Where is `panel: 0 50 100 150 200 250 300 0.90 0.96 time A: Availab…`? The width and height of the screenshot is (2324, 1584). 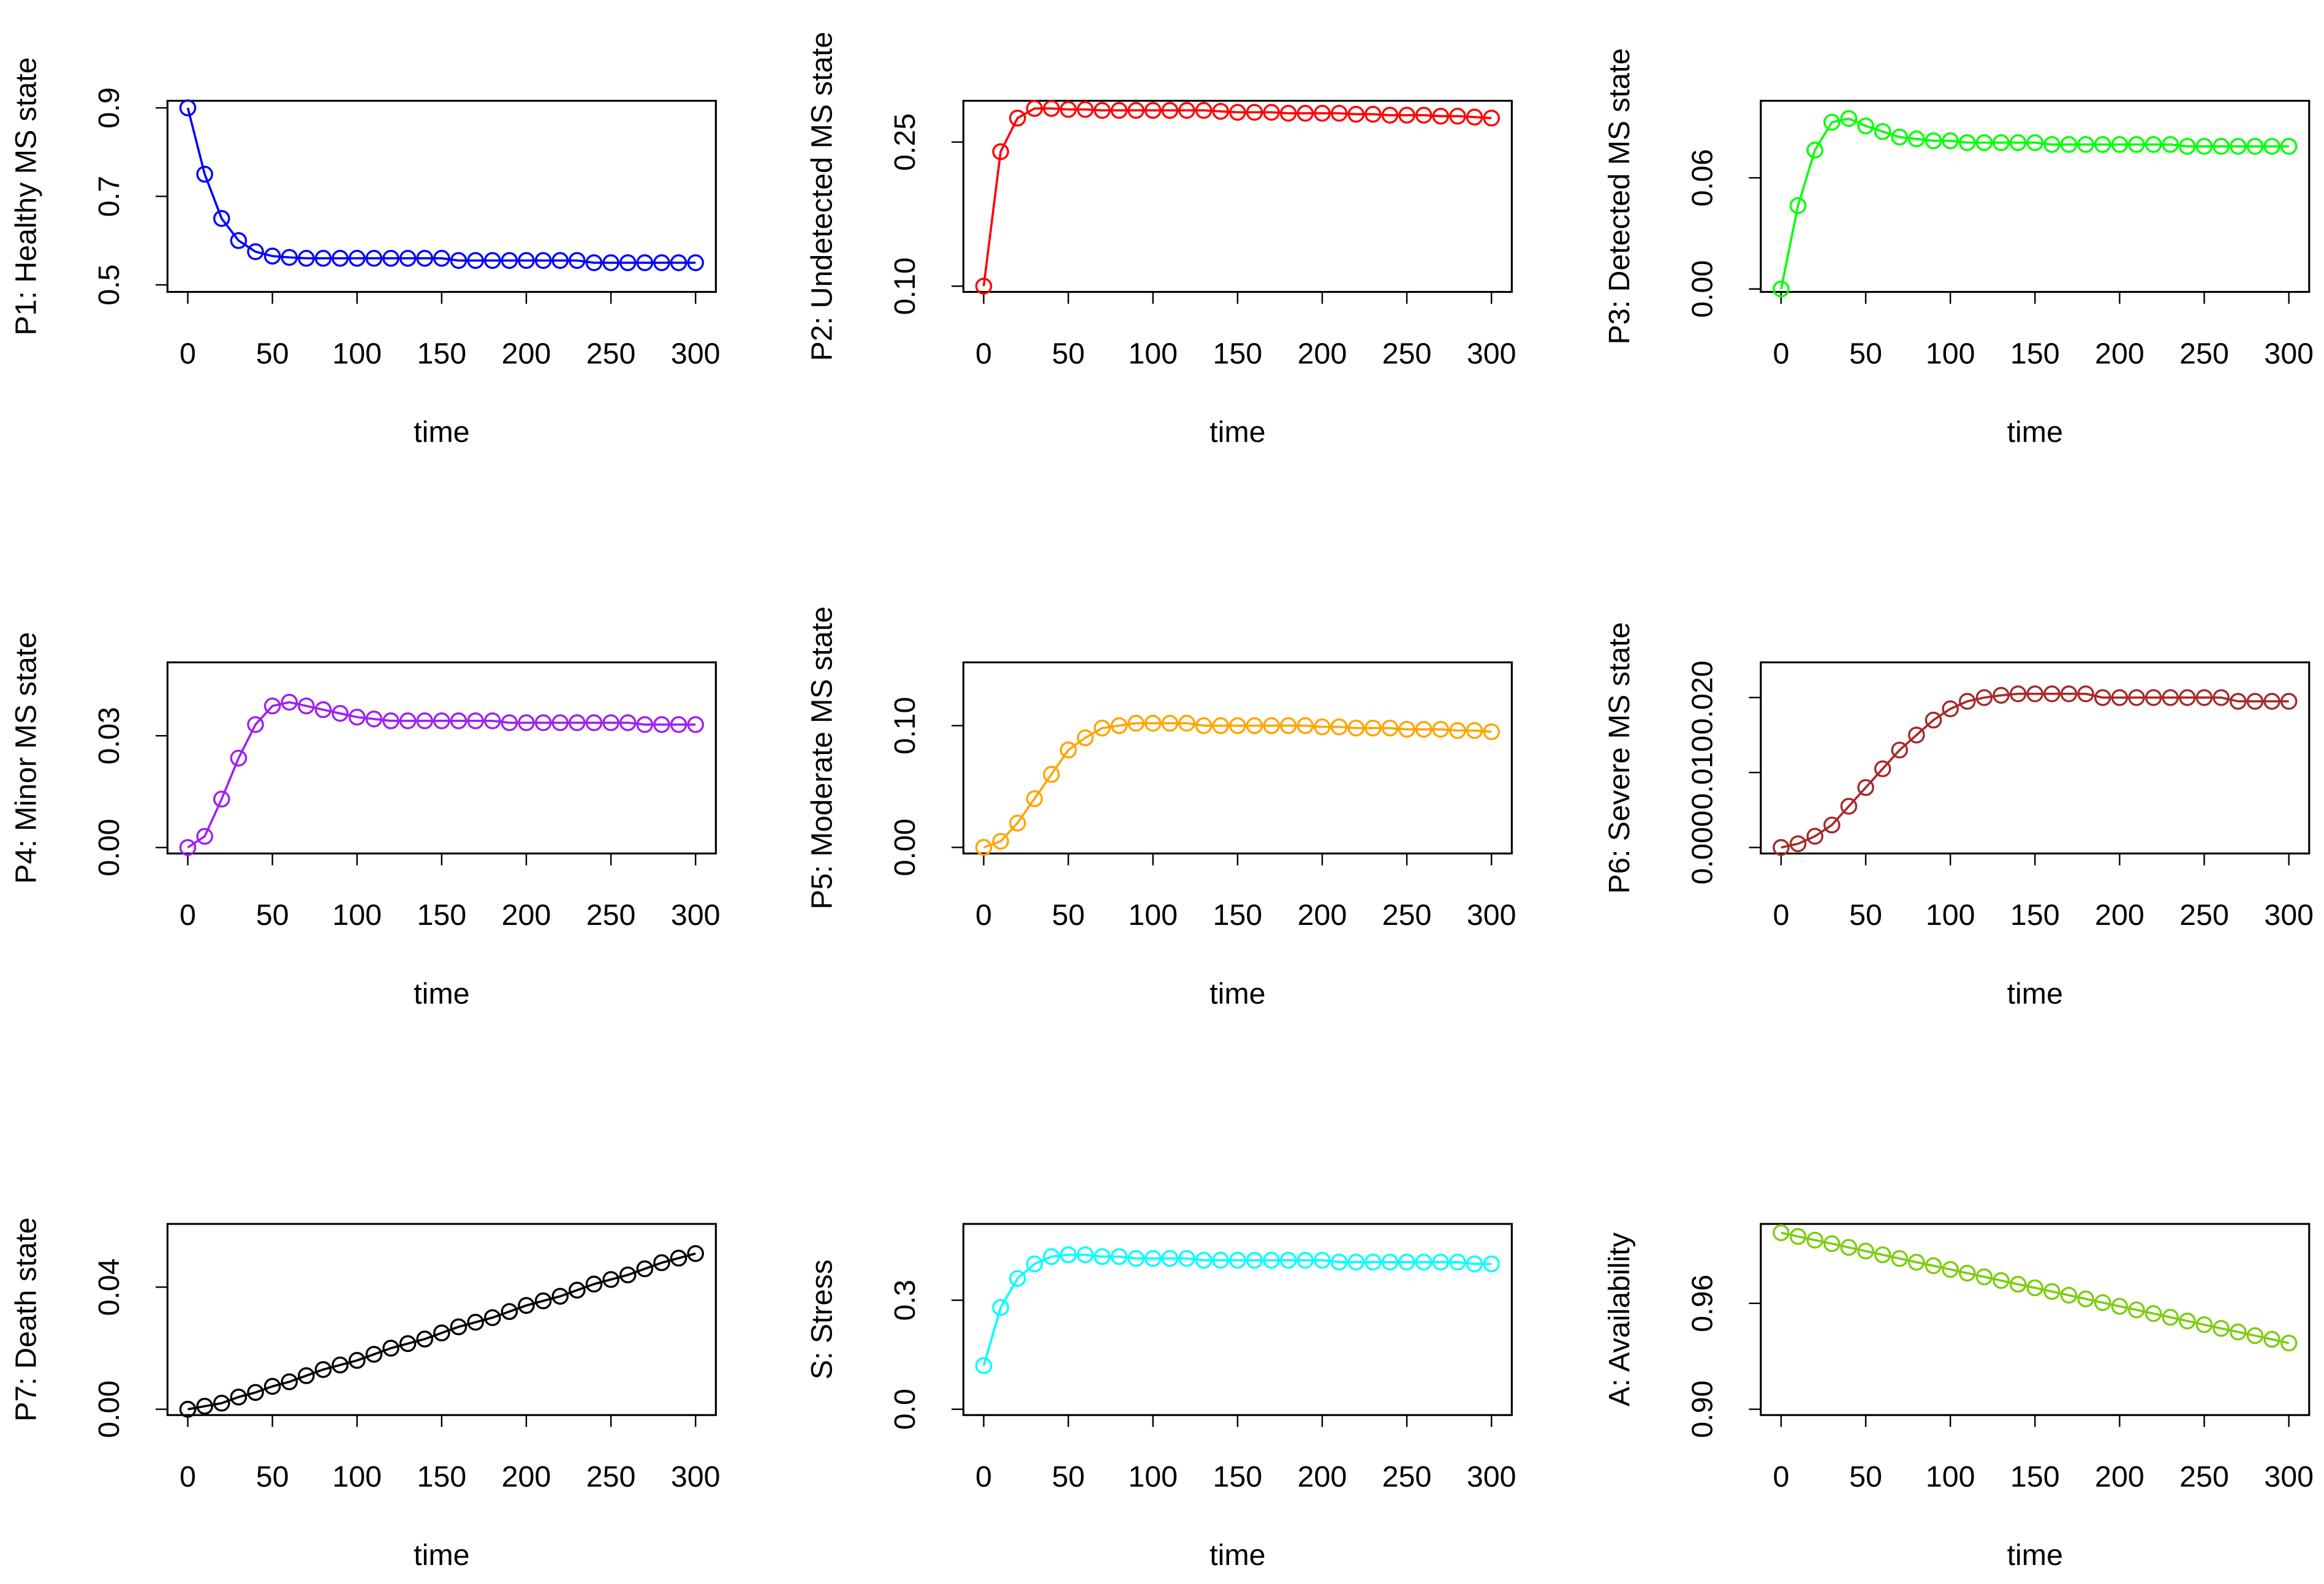 panel: 0 50 100 150 200 250 300 0.90 0.96 time A: Availab… is located at coordinates (1958, 1397).